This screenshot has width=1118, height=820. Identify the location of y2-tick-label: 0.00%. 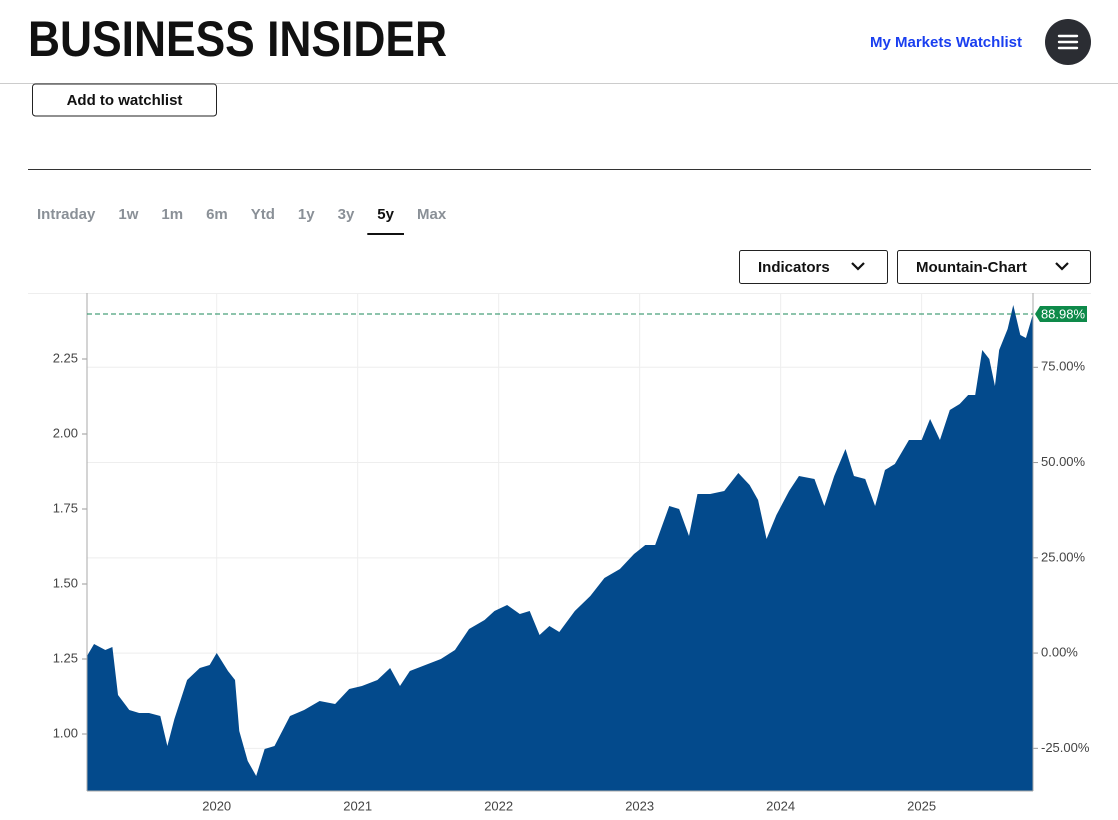
(1059, 652).